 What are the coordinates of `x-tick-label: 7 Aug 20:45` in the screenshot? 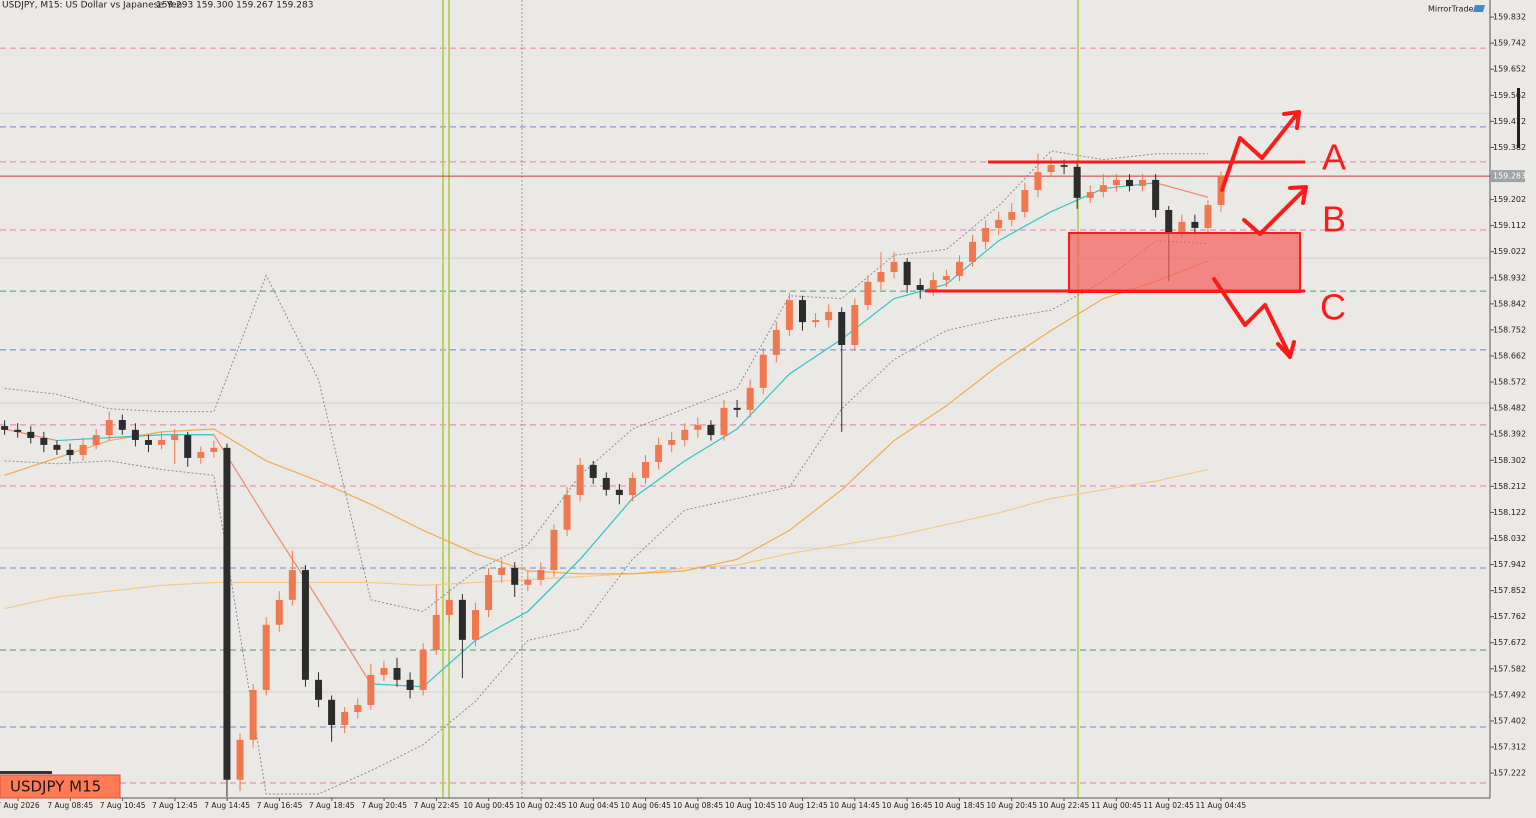 It's located at (384, 805).